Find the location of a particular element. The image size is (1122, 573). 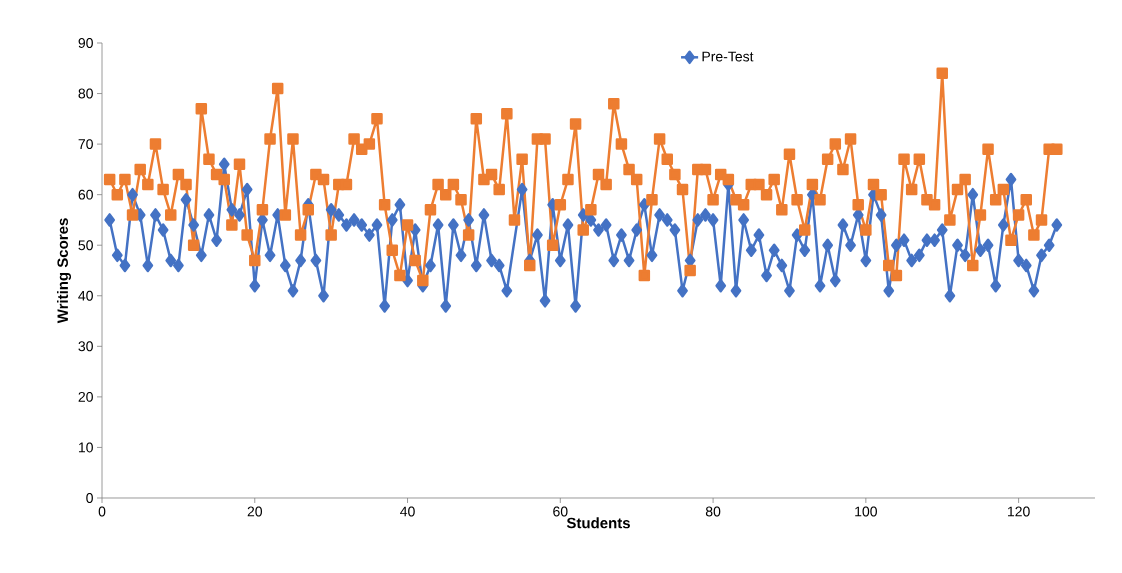

y-tick-label: 0 is located at coordinates (89, 498).